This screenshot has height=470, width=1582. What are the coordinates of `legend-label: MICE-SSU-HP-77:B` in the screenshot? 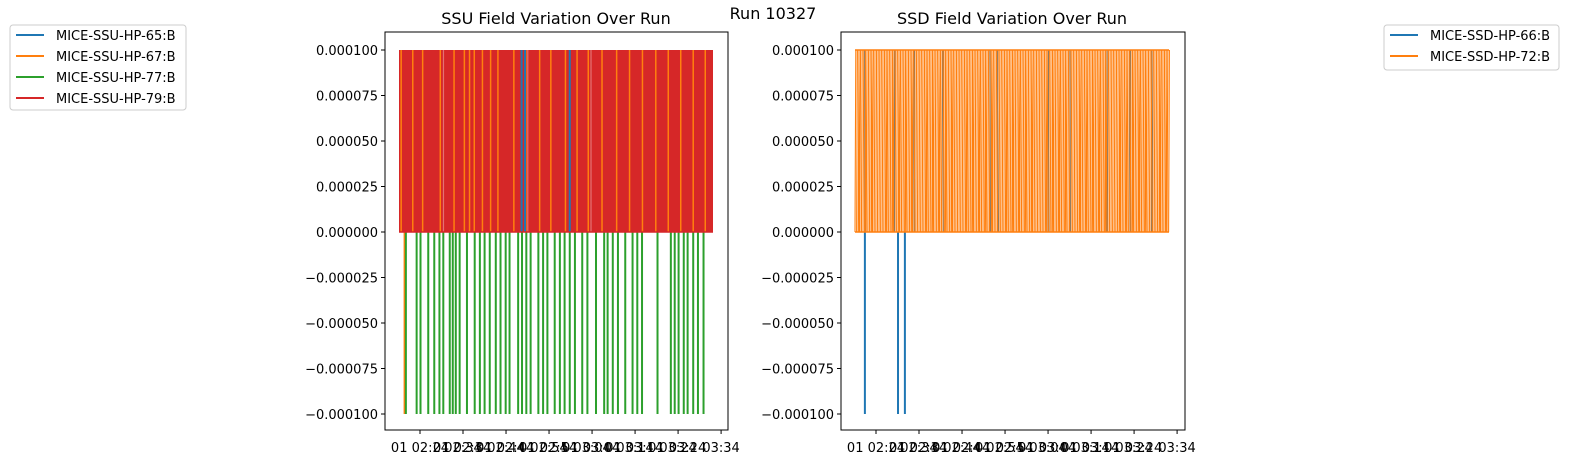 It's located at (116, 78).